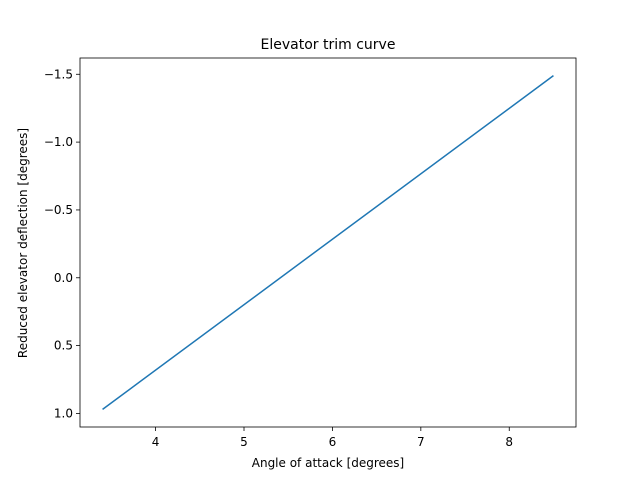  Describe the element at coordinates (156, 442) in the screenshot. I see `x-tick-label: 4` at that location.